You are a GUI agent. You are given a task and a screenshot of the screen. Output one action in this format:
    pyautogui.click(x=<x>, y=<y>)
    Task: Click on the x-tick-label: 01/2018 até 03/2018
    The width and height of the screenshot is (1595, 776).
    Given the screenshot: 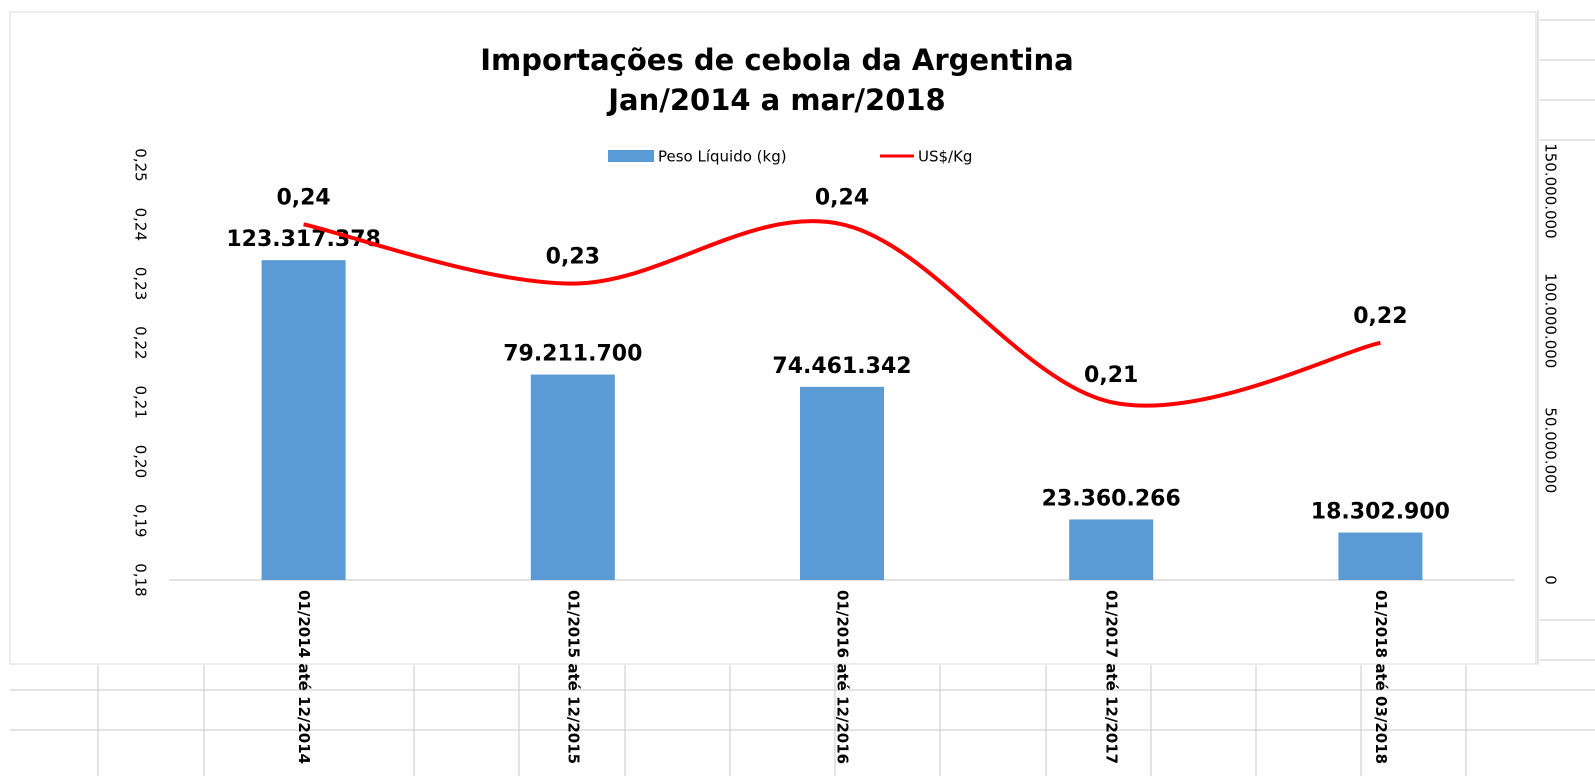 What is the action you would take?
    pyautogui.click(x=1381, y=677)
    